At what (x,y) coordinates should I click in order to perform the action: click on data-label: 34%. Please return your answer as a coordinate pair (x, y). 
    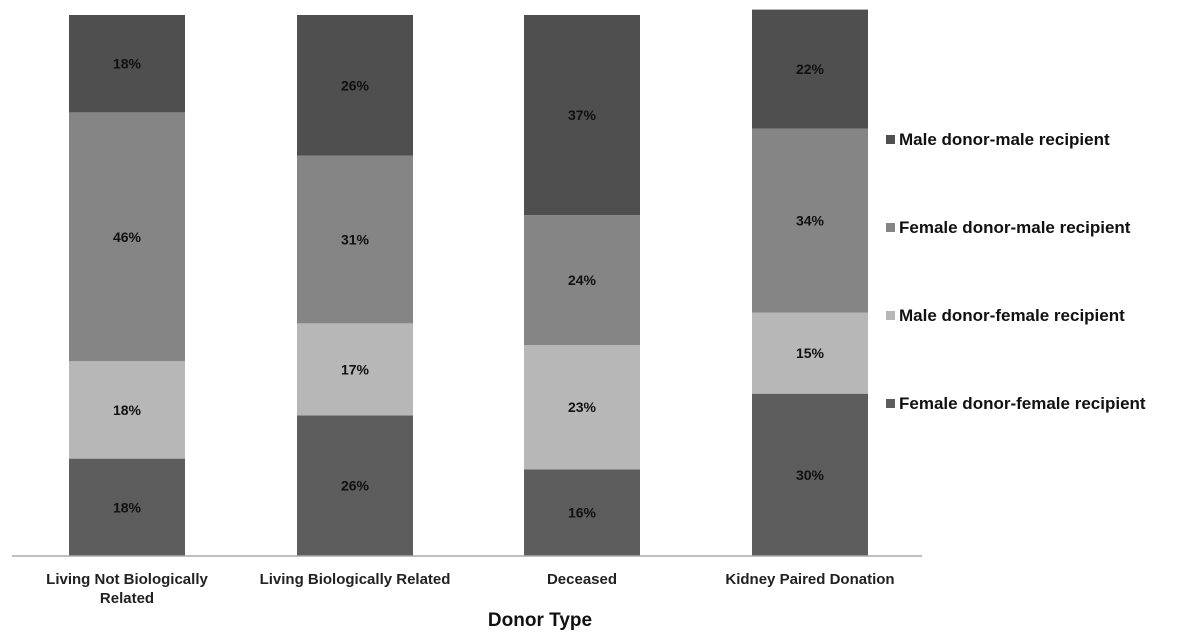
    Looking at the image, I should click on (810, 221).